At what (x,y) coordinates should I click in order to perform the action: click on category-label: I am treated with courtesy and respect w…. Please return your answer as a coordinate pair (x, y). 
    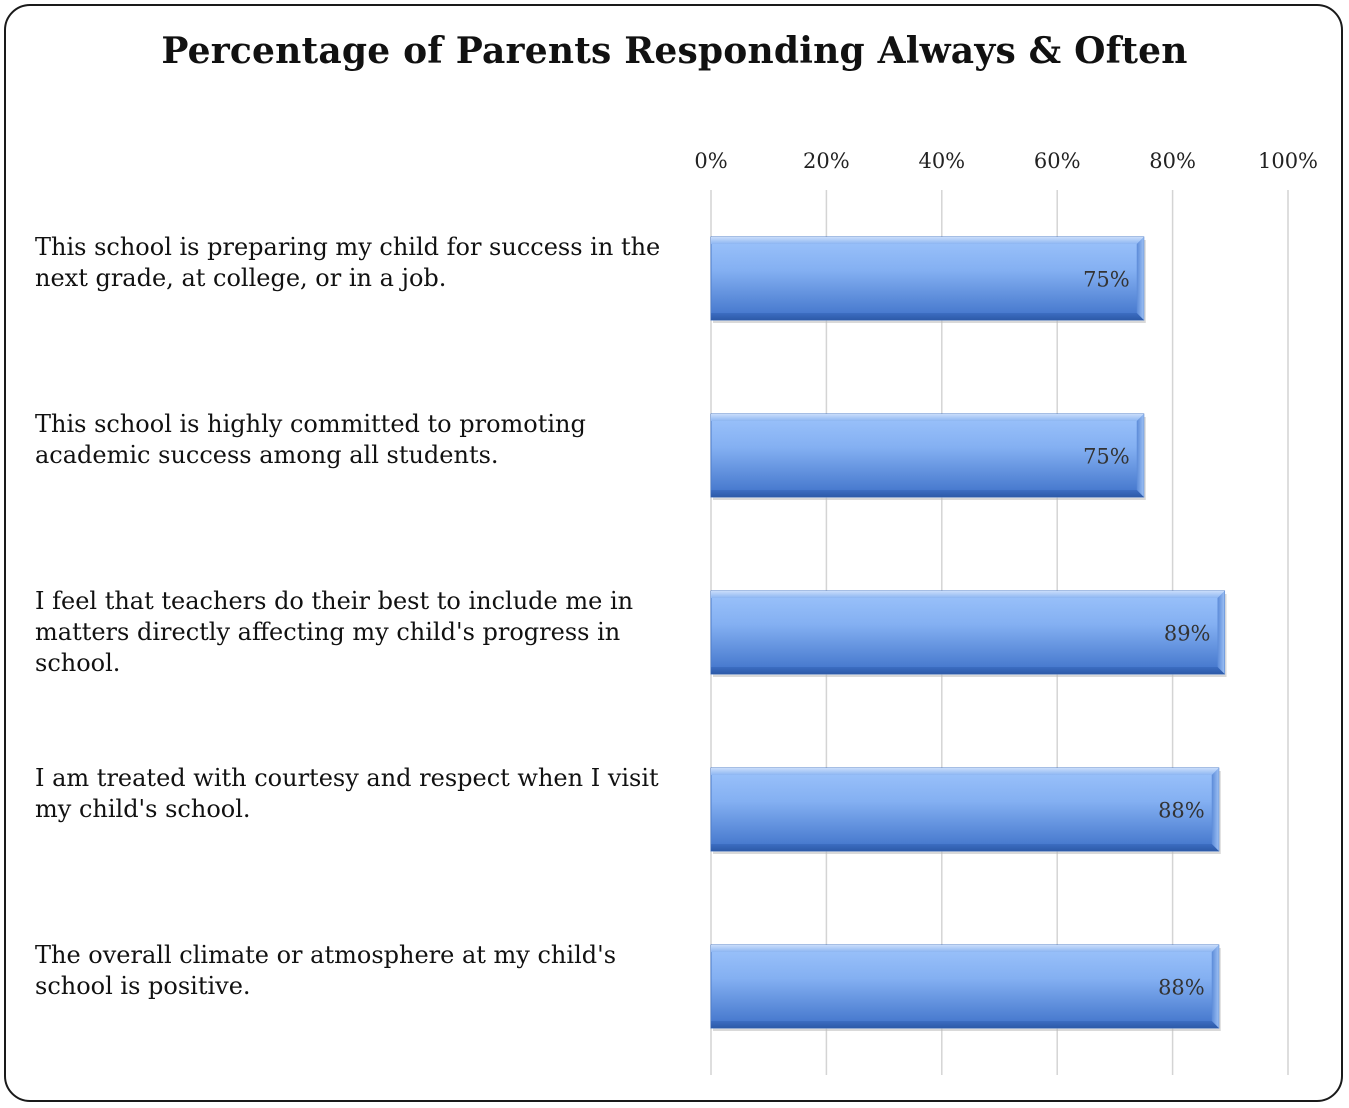
    Looking at the image, I should click on (347, 793).